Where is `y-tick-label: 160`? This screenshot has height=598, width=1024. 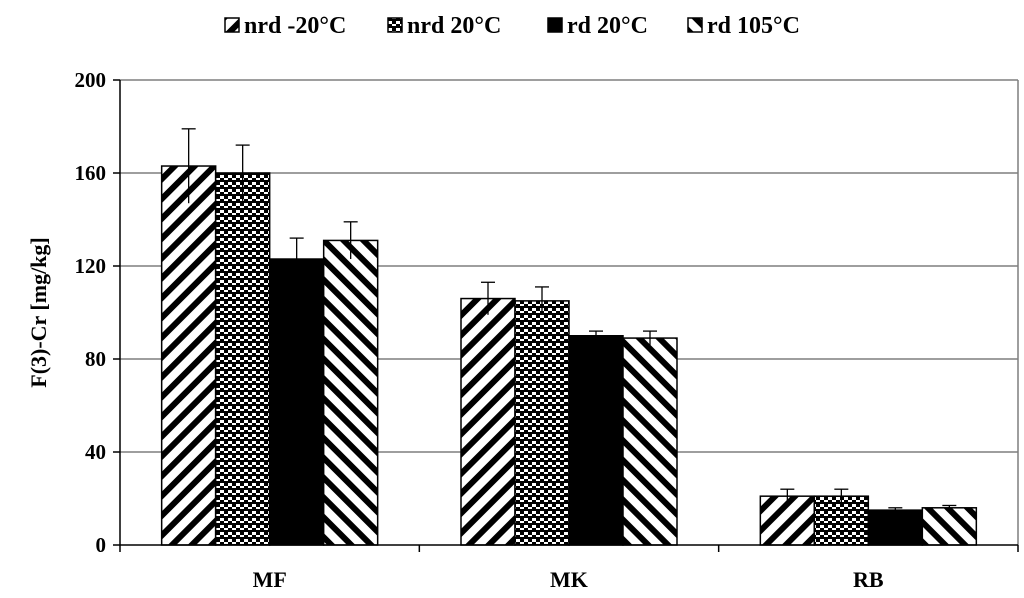 y-tick-label: 160 is located at coordinates (91, 173).